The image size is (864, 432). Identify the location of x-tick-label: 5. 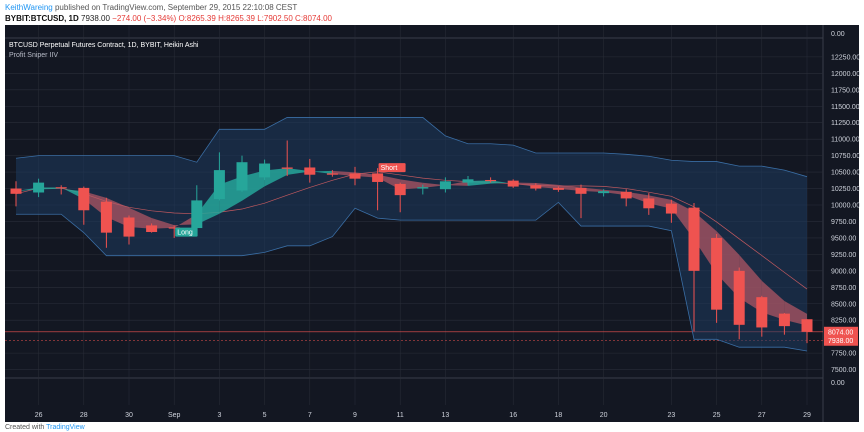
(265, 415).